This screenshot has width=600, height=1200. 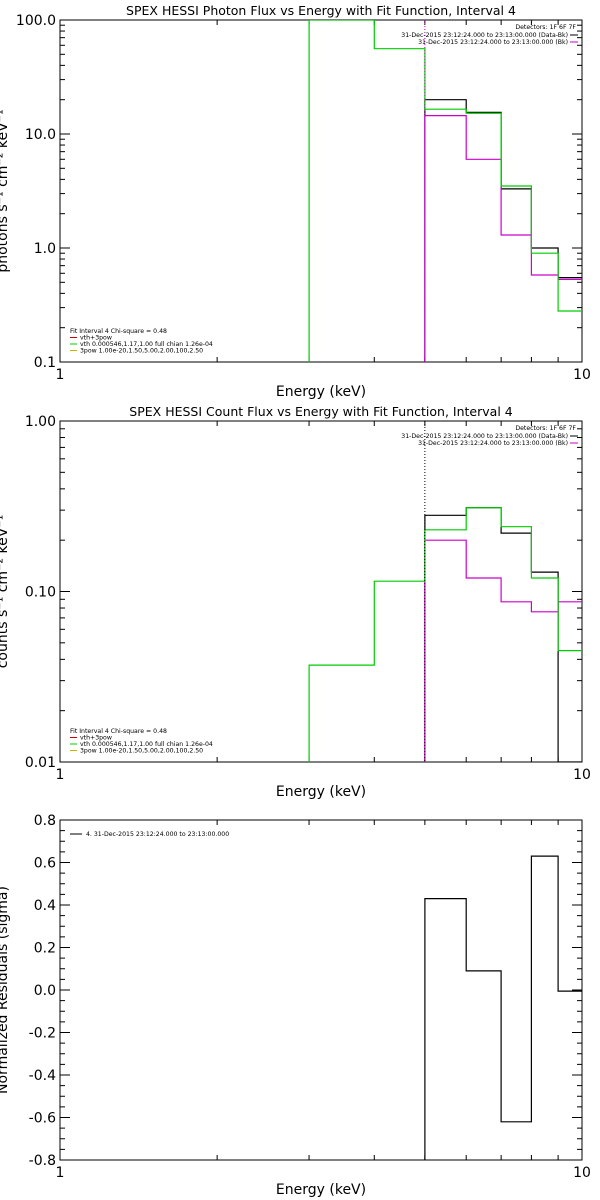 I want to click on y-tick-label: 100.0, so click(x=36, y=21).